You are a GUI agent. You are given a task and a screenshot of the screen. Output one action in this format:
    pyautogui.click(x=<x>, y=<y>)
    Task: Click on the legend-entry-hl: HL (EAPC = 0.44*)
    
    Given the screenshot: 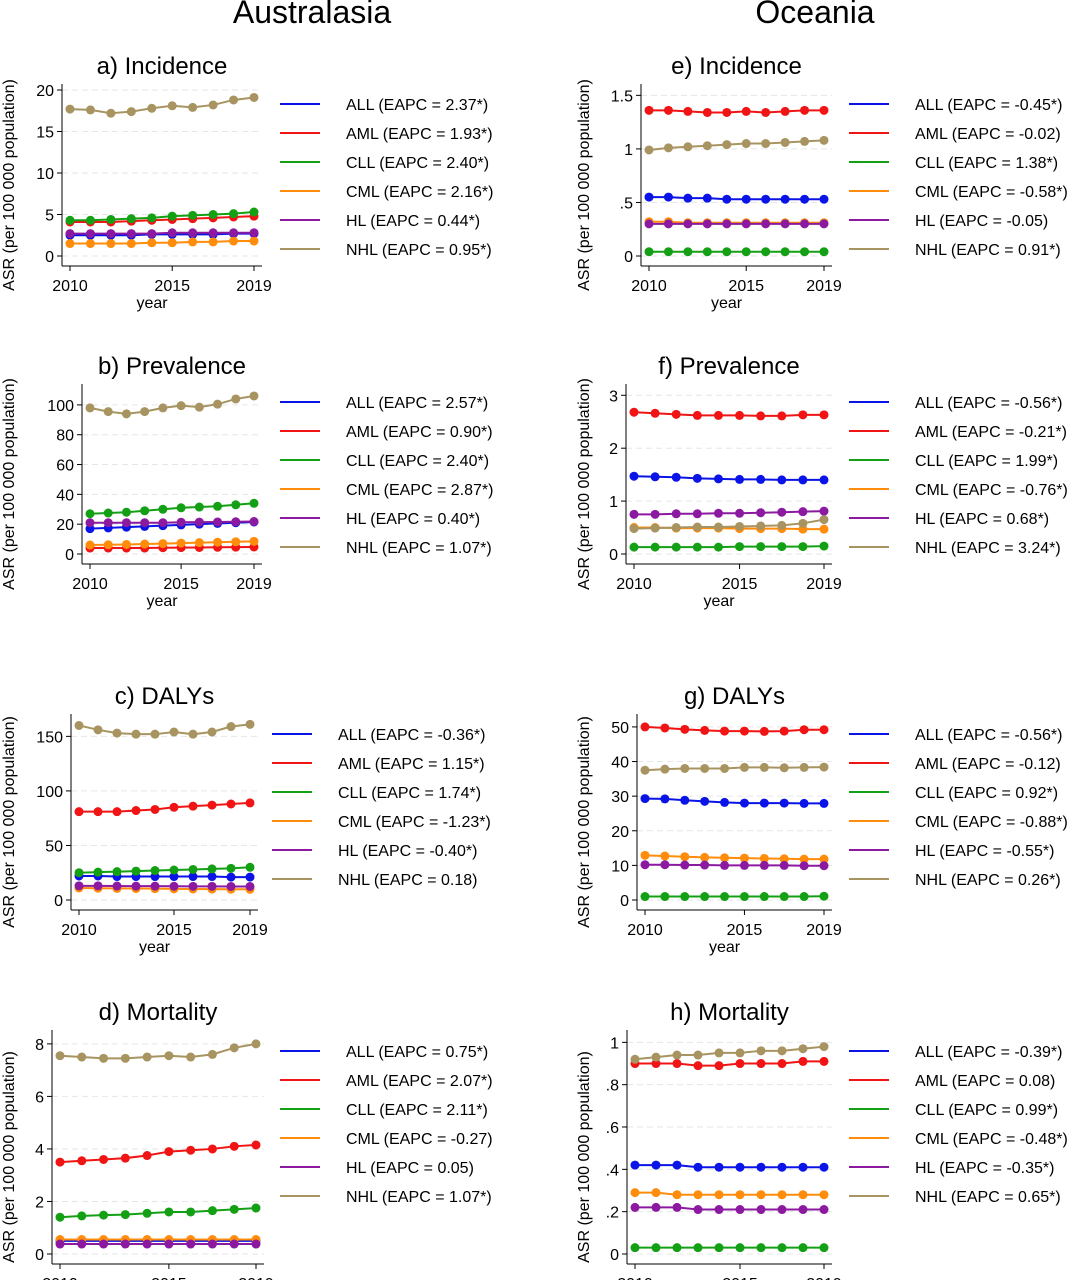 What is the action you would take?
    pyautogui.click(x=413, y=221)
    